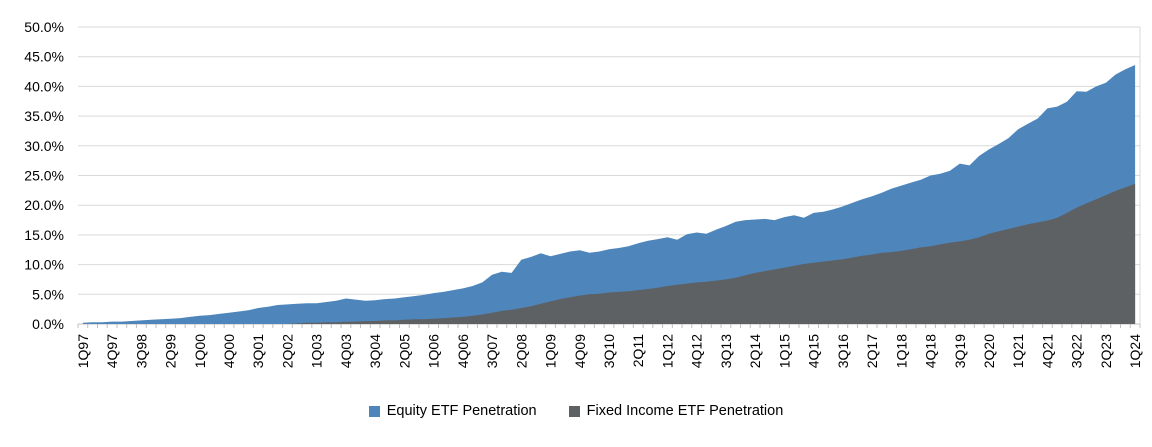 This screenshot has height=447, width=1152. I want to click on y-axis-label: 10.0%, so click(44, 265).